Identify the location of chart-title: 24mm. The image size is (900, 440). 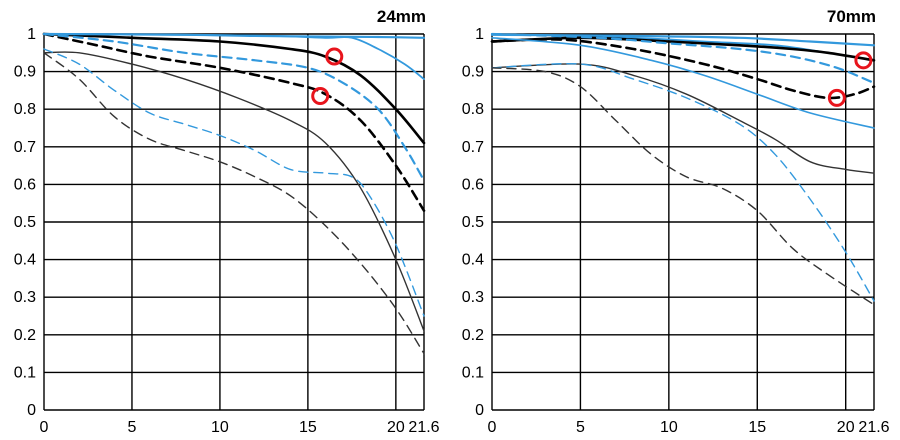
(401, 16).